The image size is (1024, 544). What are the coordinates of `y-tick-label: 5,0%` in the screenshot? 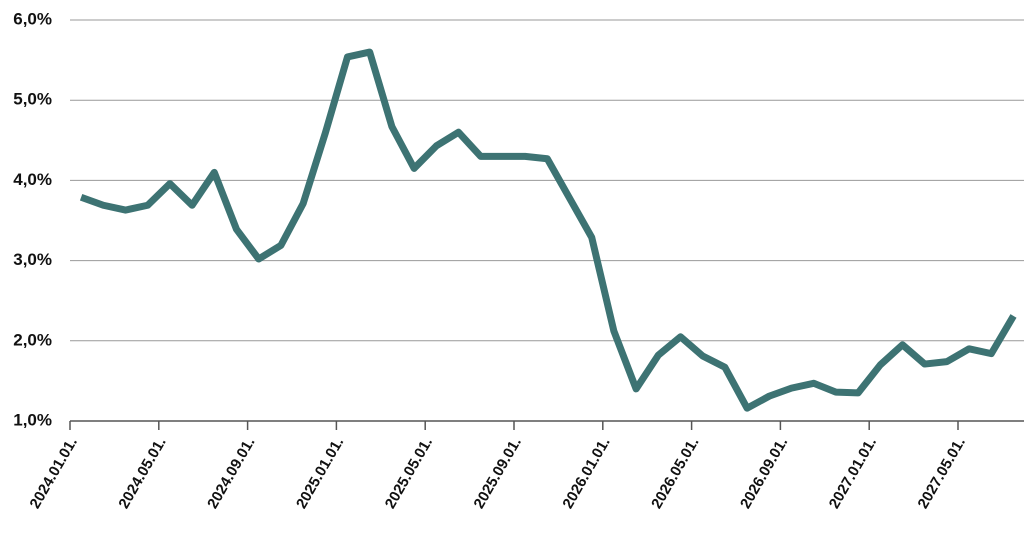 It's located at (32, 99).